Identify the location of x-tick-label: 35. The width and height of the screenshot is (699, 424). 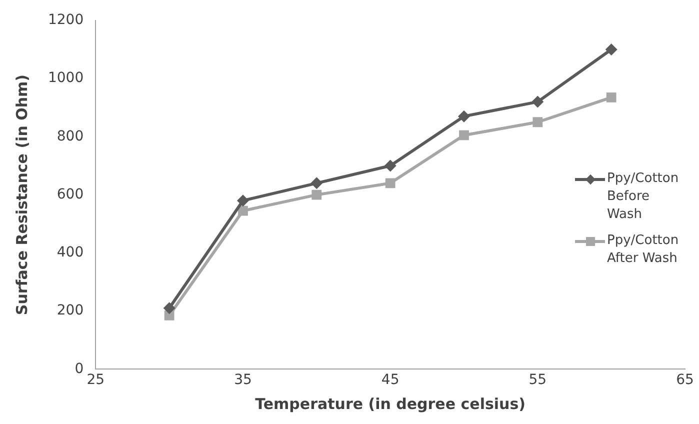
(243, 380).